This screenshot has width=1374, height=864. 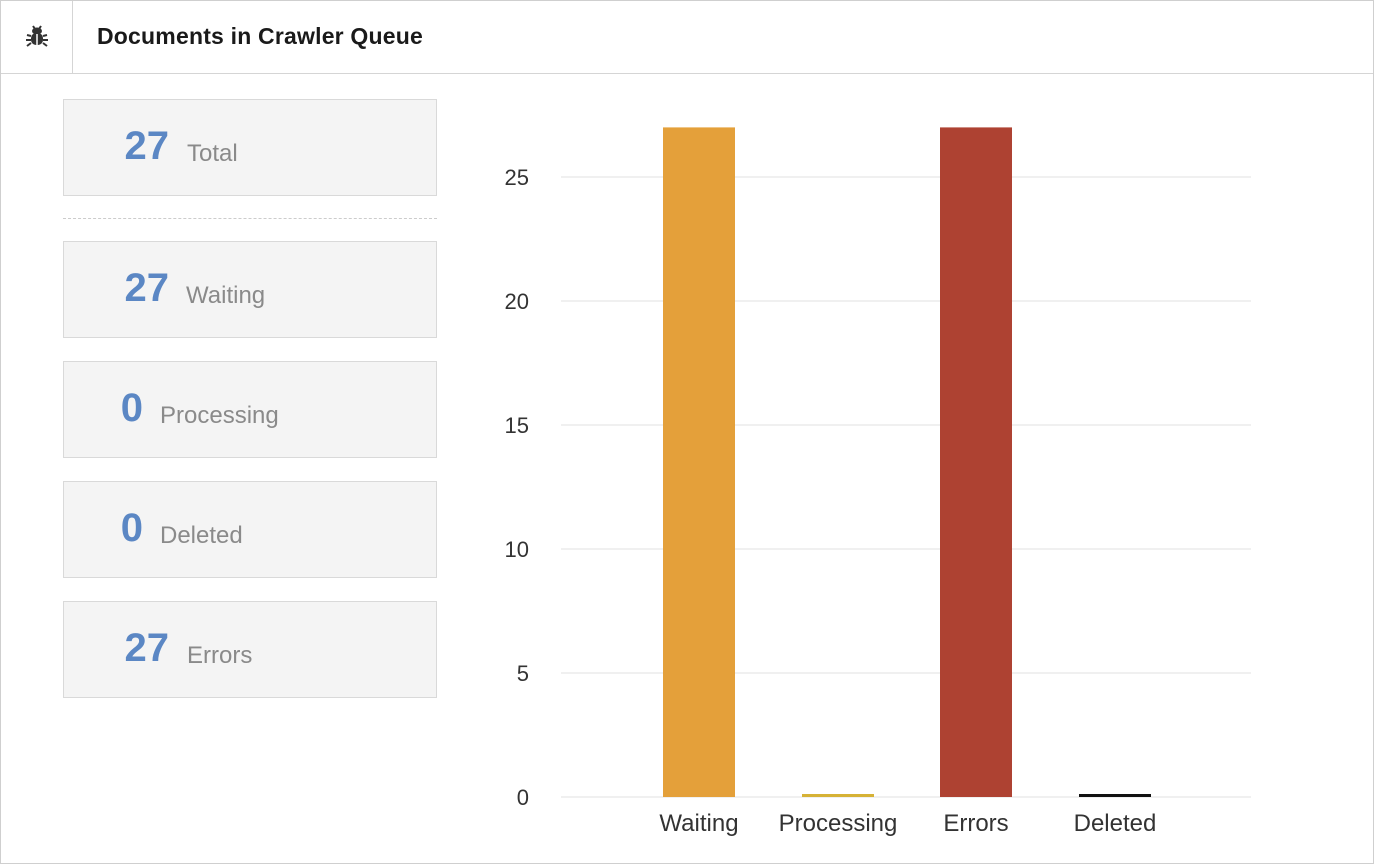 I want to click on stat-waiting: 27 Waiting, so click(x=250, y=289).